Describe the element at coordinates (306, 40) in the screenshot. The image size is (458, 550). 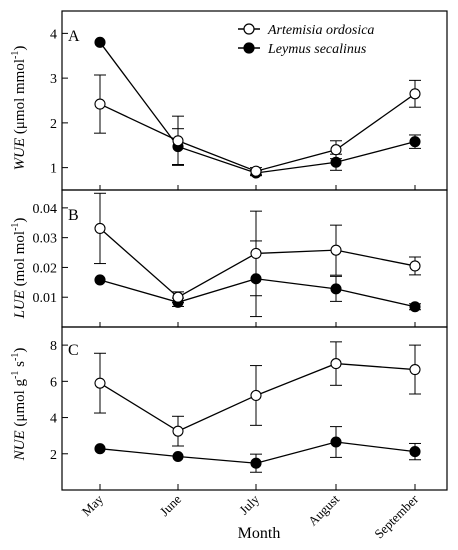
I see `legend: Artemisia ordosica Leymus secalinus` at that location.